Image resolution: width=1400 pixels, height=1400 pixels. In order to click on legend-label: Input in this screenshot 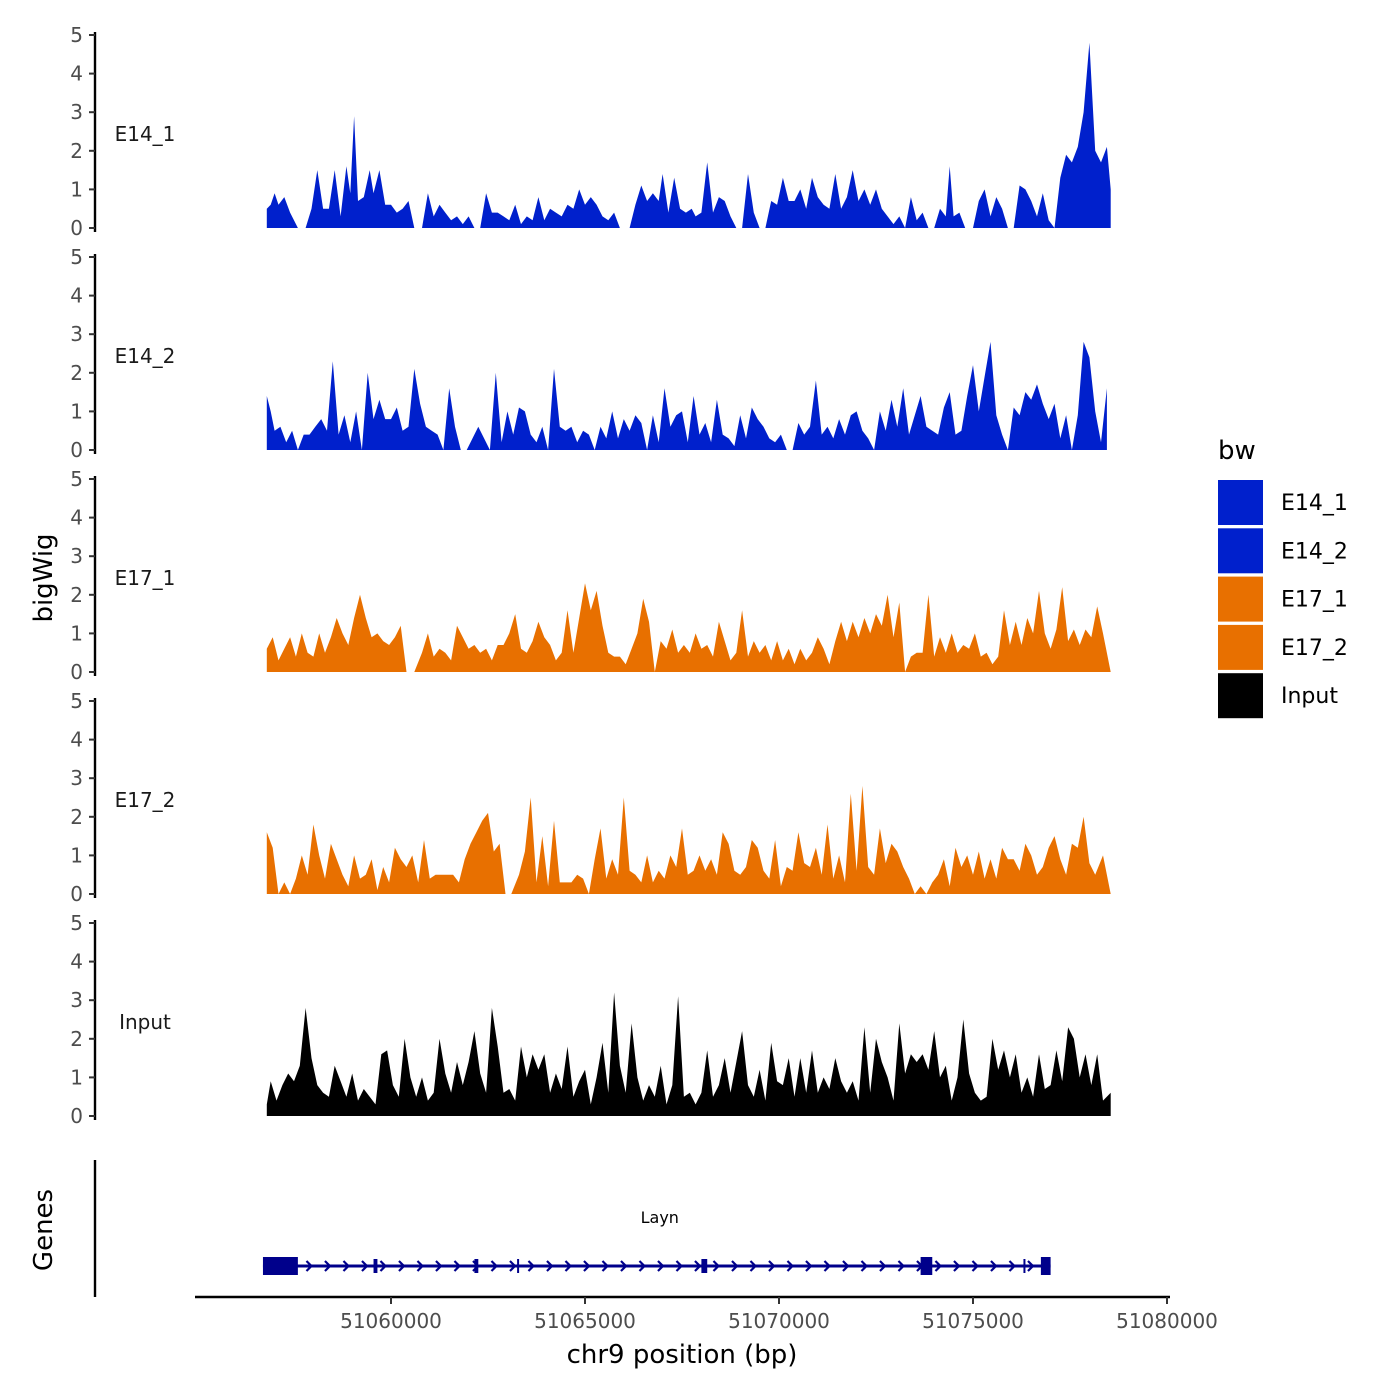, I will do `click(1309, 696)`.